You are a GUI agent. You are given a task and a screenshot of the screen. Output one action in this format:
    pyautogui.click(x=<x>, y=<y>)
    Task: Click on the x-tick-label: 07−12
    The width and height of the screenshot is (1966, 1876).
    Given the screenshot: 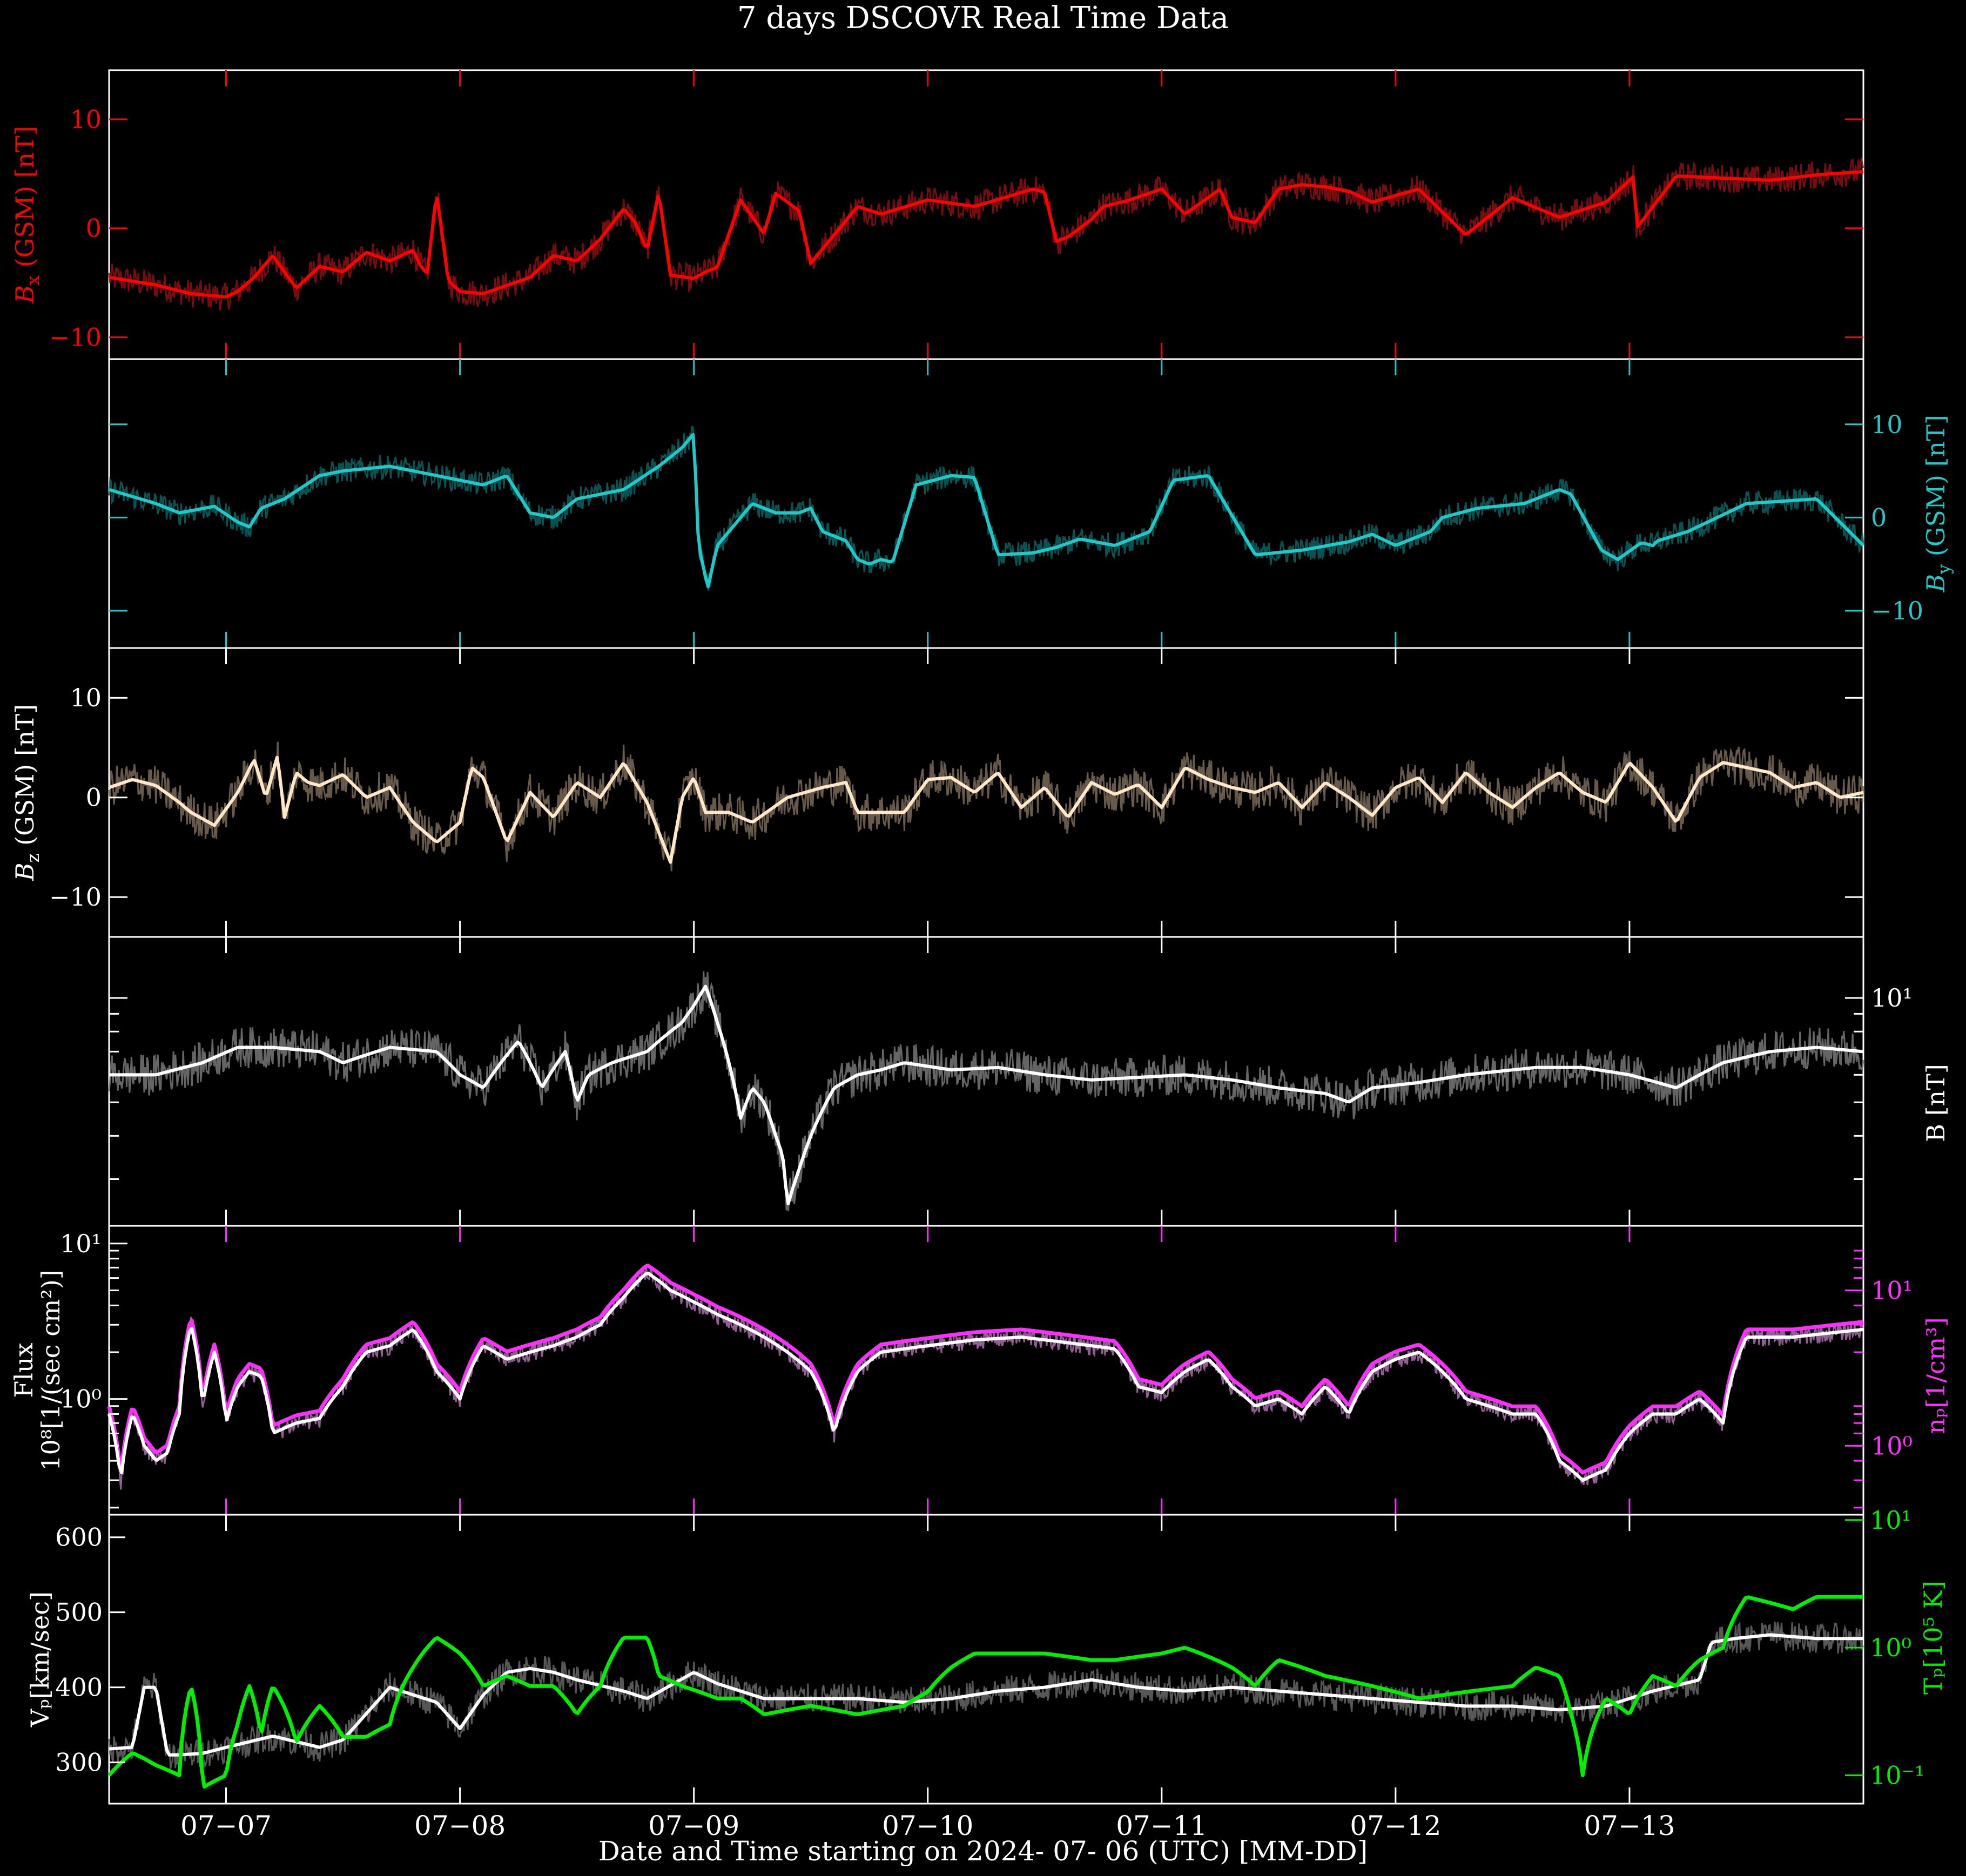 What is the action you would take?
    pyautogui.click(x=1395, y=1825)
    